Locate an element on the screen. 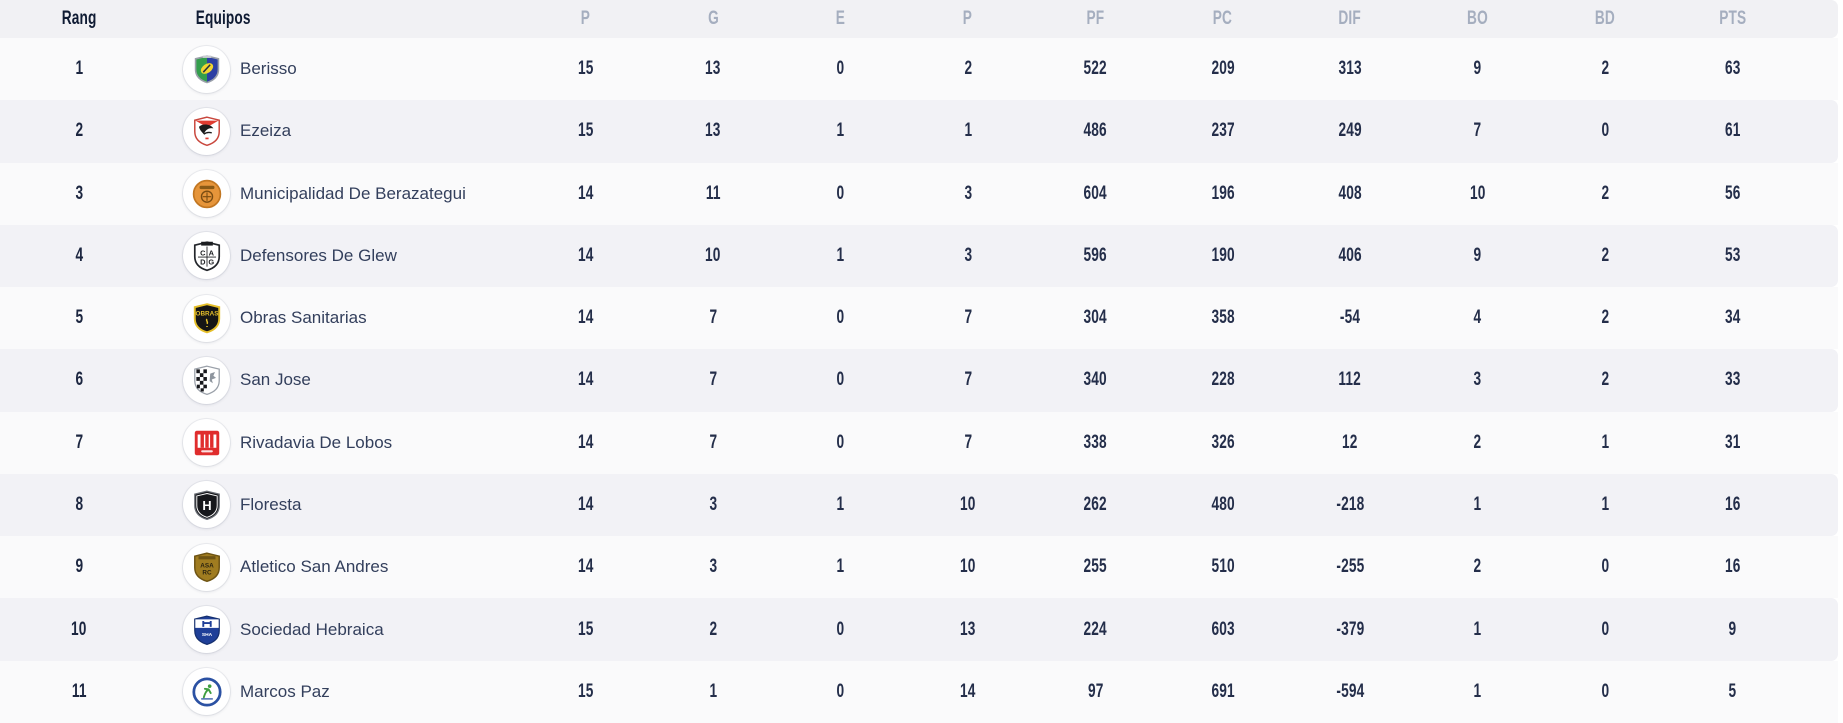  stat-cell-g: 3 is located at coordinates (712, 505).